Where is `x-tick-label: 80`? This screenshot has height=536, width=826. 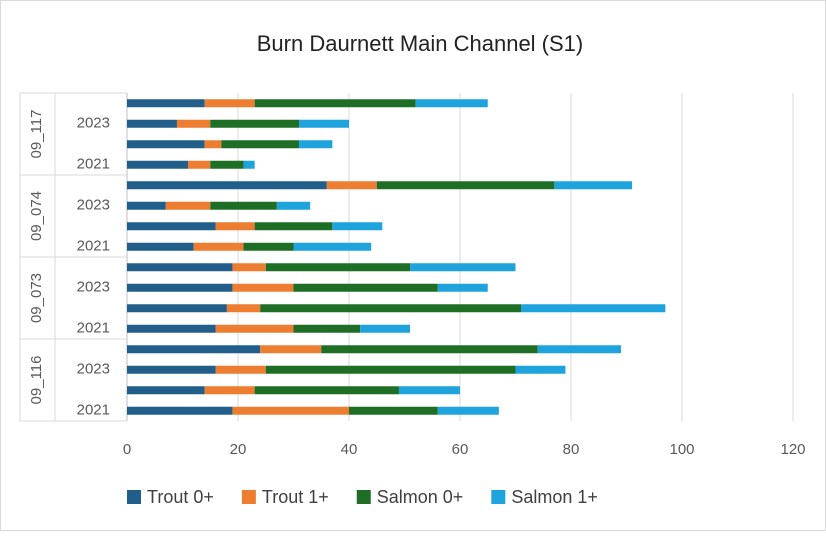 x-tick-label: 80 is located at coordinates (571, 449).